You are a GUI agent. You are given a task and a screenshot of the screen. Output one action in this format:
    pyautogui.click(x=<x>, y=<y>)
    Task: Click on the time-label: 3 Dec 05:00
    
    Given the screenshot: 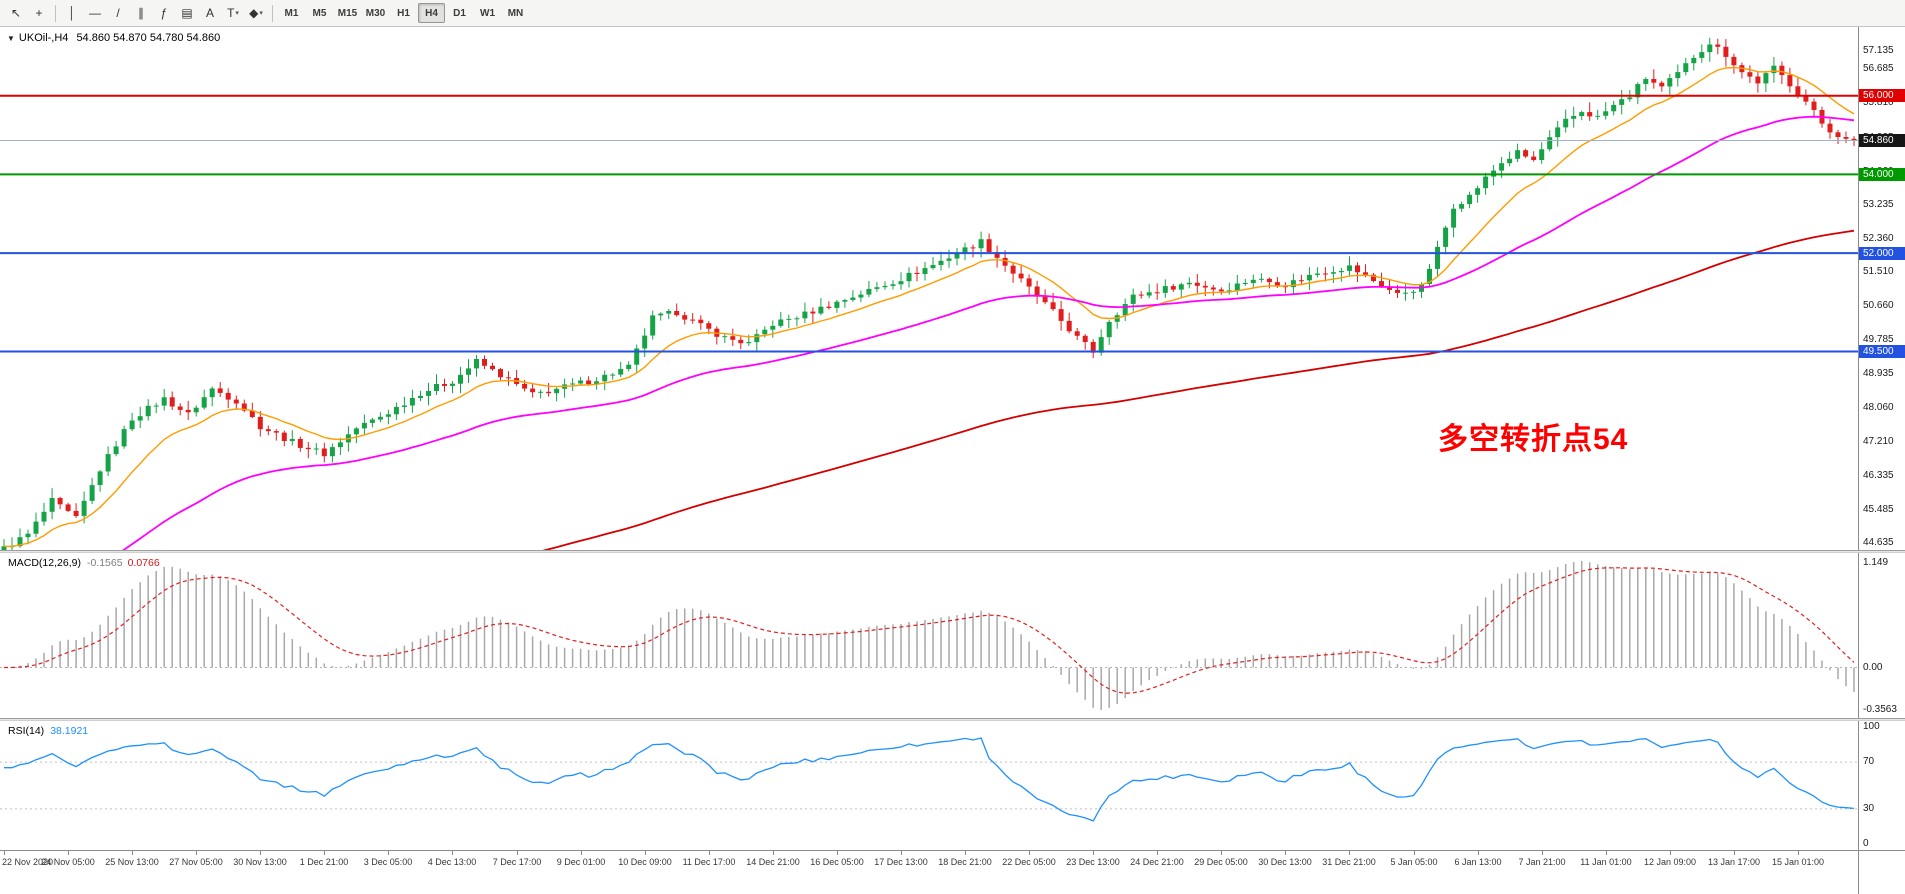 What is the action you would take?
    pyautogui.click(x=388, y=862)
    